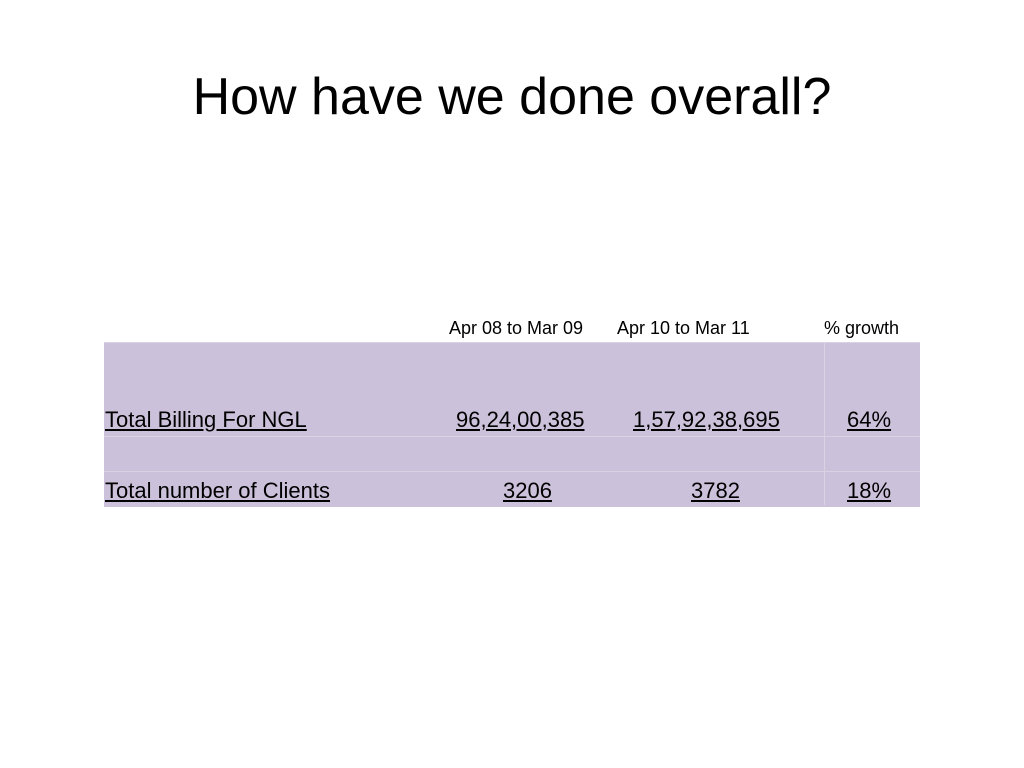  What do you see at coordinates (869, 490) in the screenshot?
I see `total-clients-growth-link: 18%` at bounding box center [869, 490].